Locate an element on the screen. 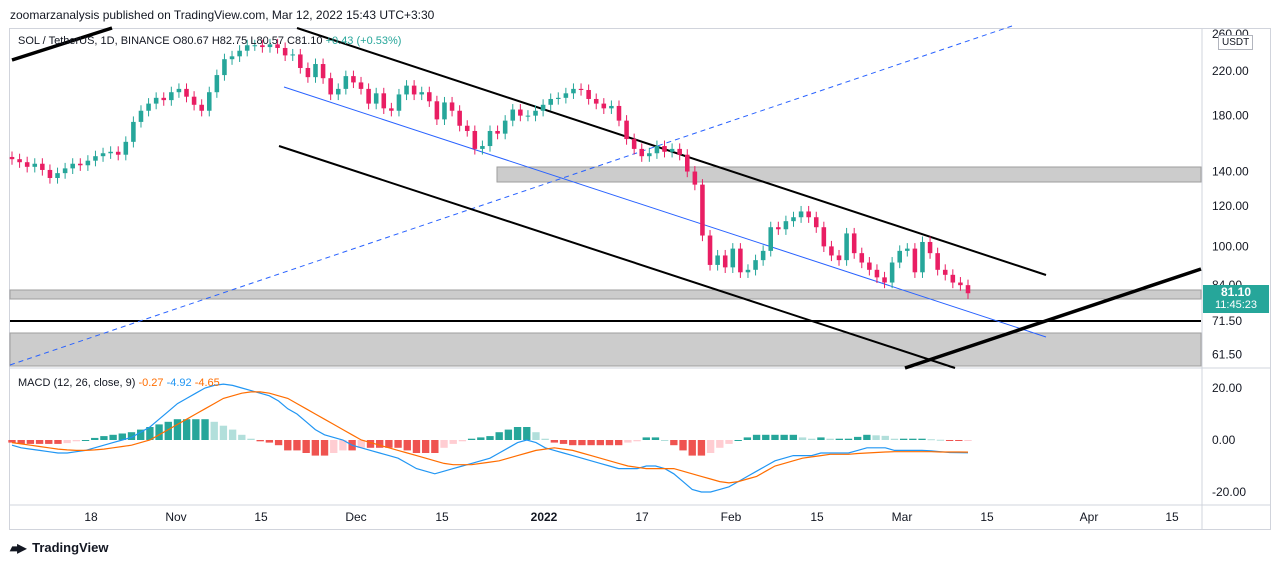 The image size is (1280, 566). price-tick-label: 220.00 is located at coordinates (1230, 71).